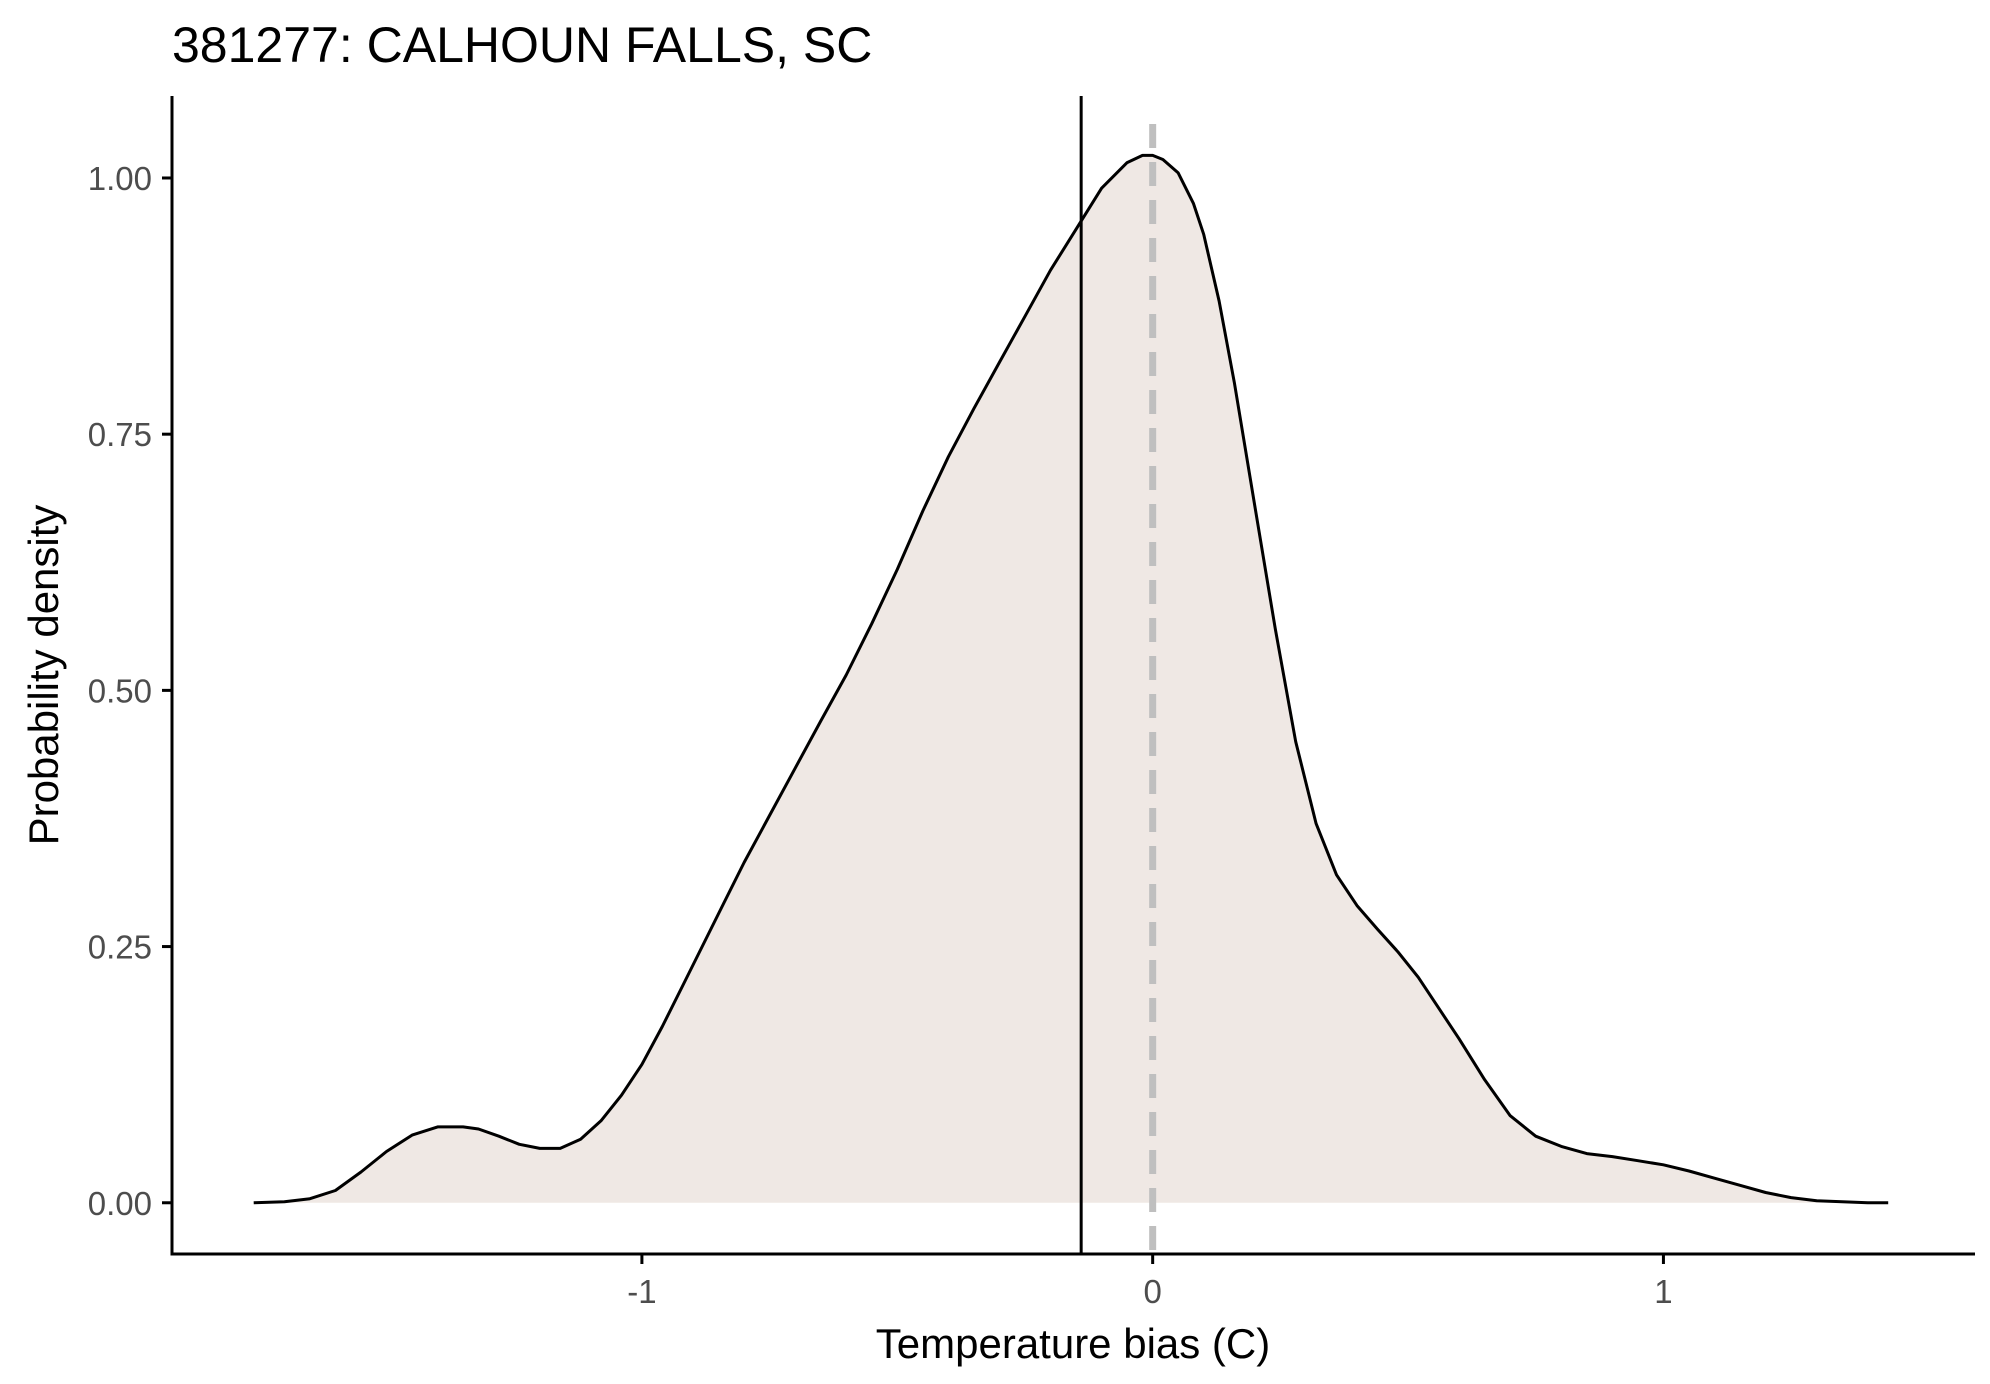 This screenshot has width=1990, height=1384. What do you see at coordinates (120, 178) in the screenshot?
I see `y-tick-label: 1.00` at bounding box center [120, 178].